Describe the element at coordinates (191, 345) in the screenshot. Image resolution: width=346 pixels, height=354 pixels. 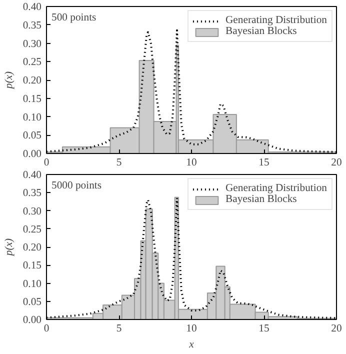
I see `x-axis-title: x` at that location.